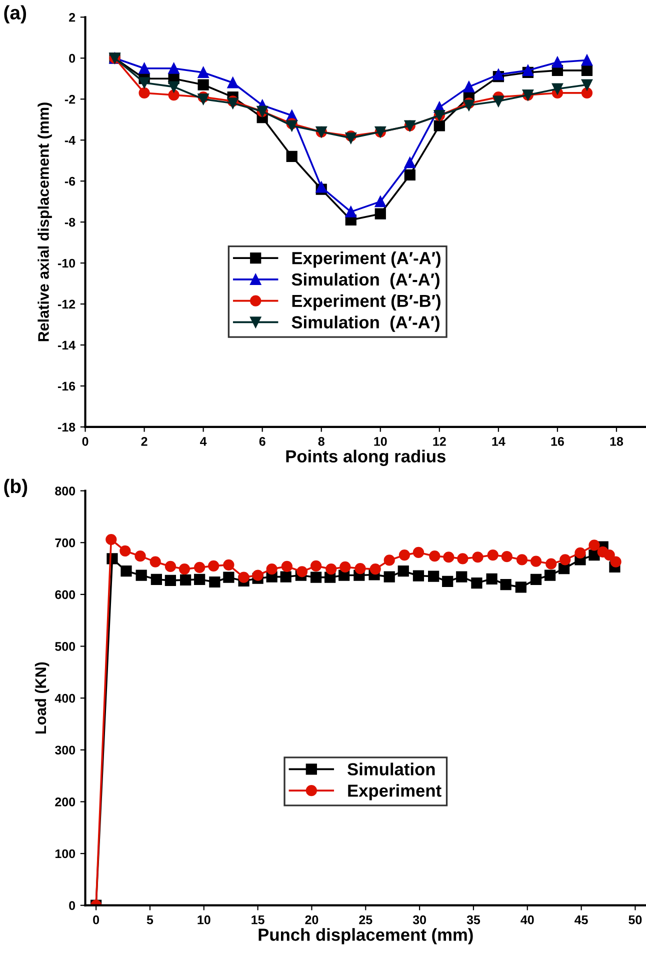 The width and height of the screenshot is (646, 953). Describe the element at coordinates (557, 441) in the screenshot. I see `x-tick-label: 16` at that location.